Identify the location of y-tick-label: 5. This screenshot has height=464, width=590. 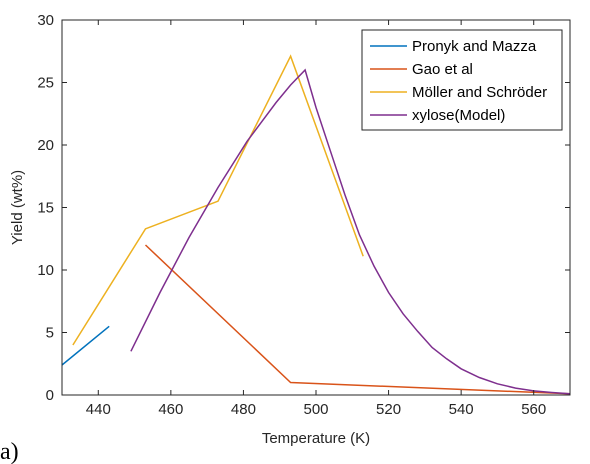
(50, 333).